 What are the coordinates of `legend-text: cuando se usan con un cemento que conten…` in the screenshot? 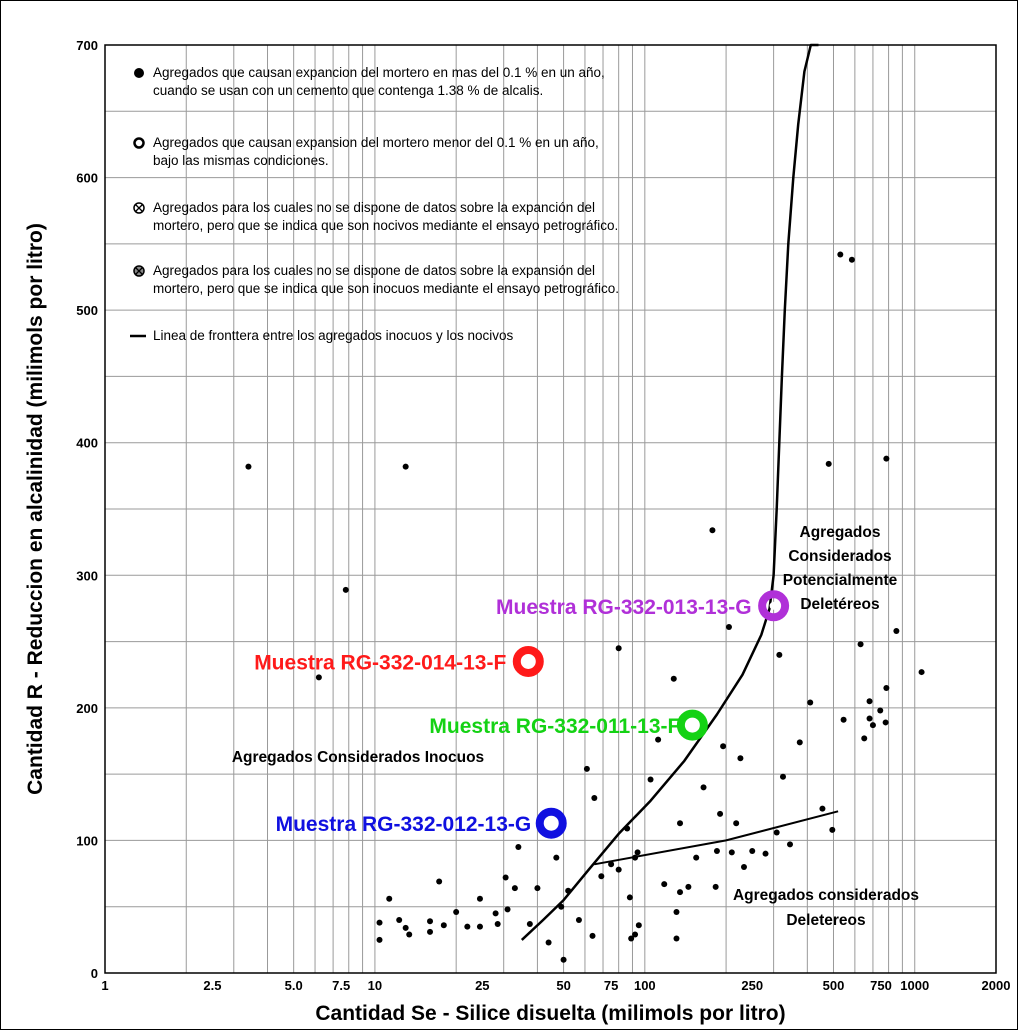 It's located at (348, 90).